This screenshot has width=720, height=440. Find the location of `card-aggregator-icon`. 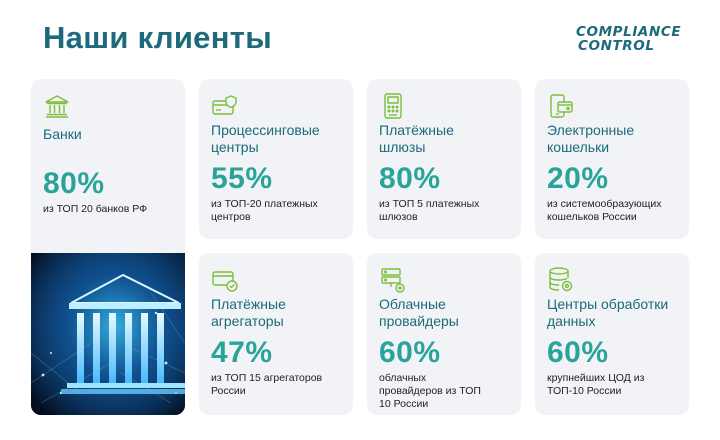

card-aggregator-icon is located at coordinates (225, 280).